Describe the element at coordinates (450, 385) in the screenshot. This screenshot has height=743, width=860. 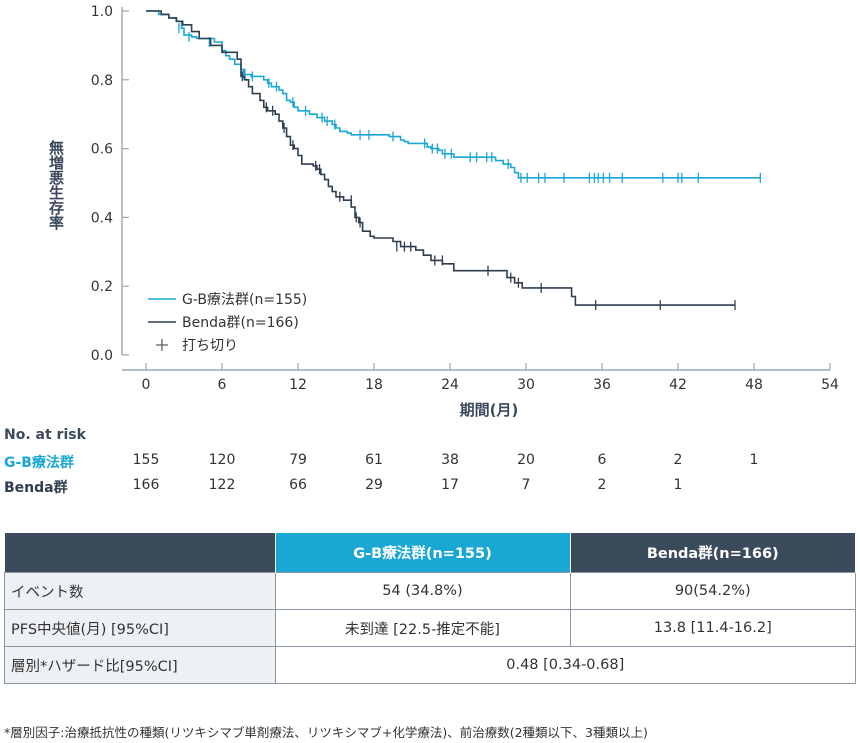
I see `x-tick-label: 24` at that location.